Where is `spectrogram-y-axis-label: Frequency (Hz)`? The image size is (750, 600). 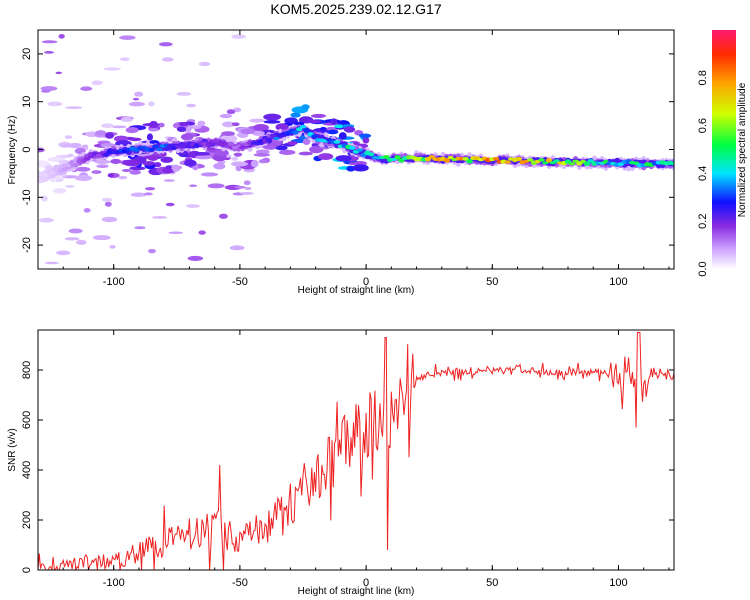 spectrogram-y-axis-label: Frequency (Hz) is located at coordinates (12, 150).